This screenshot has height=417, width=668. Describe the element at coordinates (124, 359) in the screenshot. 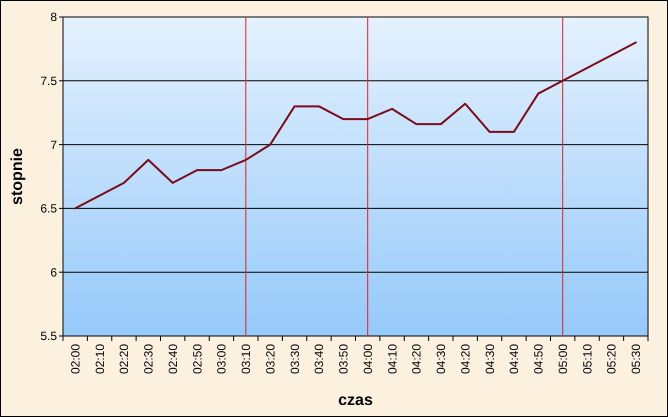

I see `x-tick-label: 02:20` at that location.